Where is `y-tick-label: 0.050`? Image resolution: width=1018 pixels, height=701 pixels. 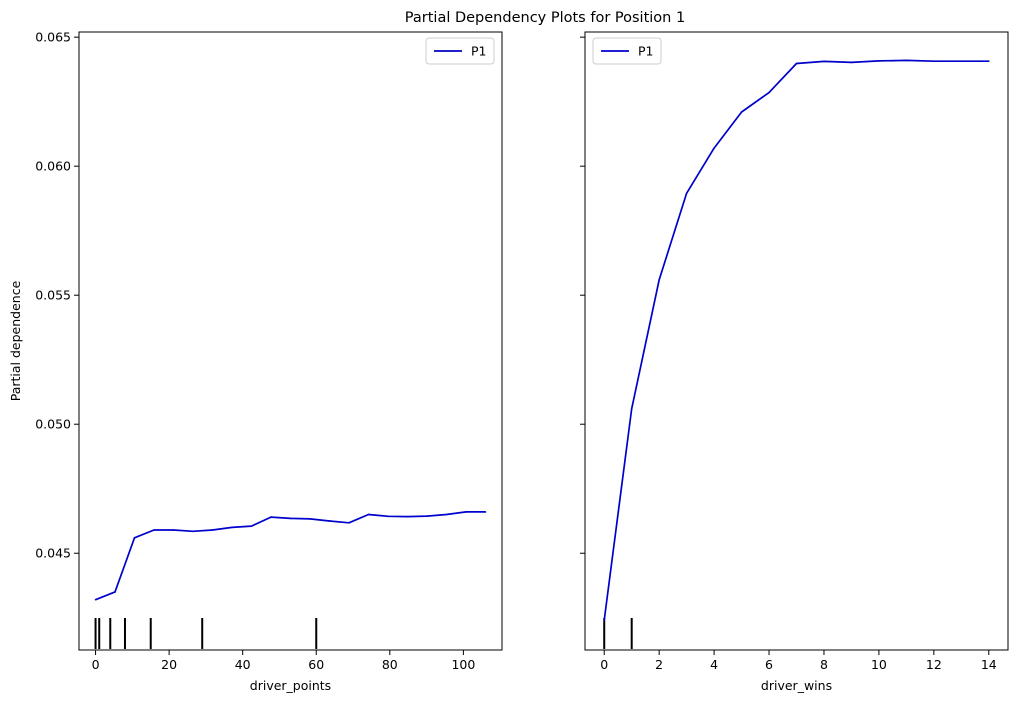
y-tick-label: 0.050 is located at coordinates (53, 424).